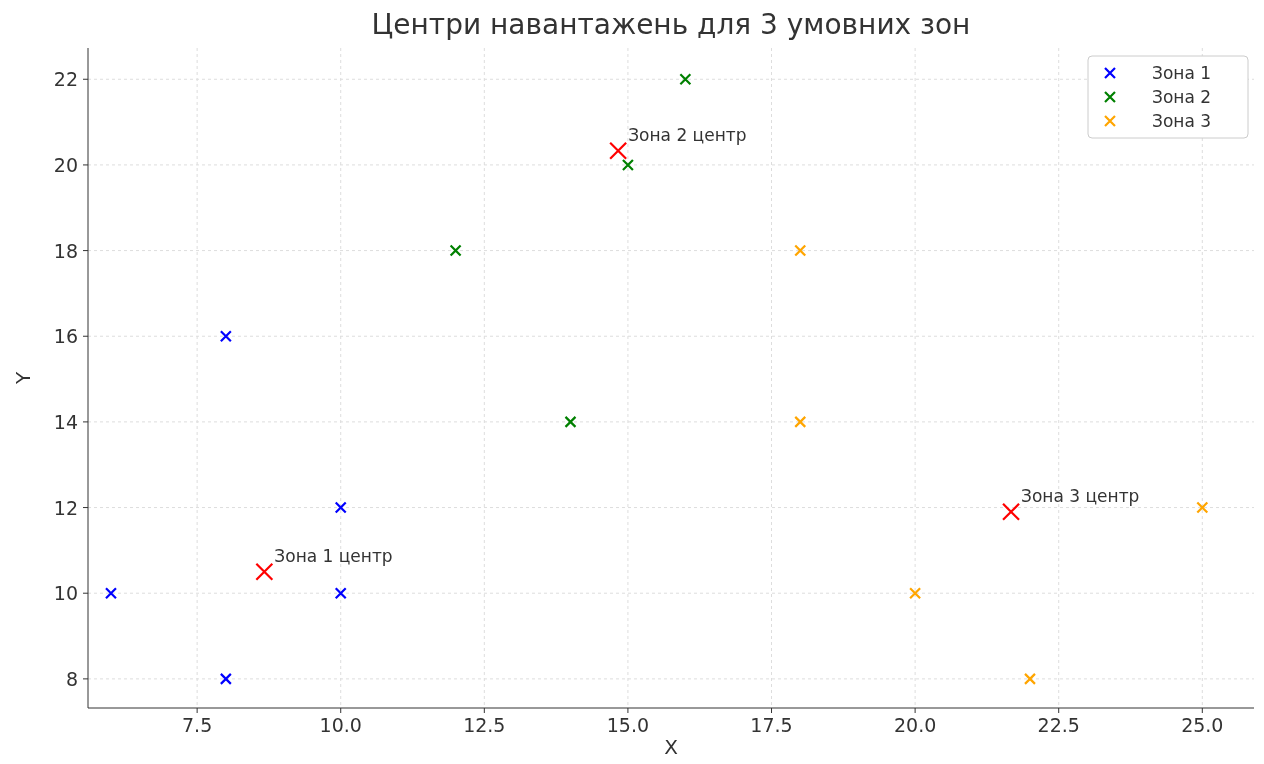  Describe the element at coordinates (484, 725) in the screenshot. I see `x-tick-label: 12.5` at that location.